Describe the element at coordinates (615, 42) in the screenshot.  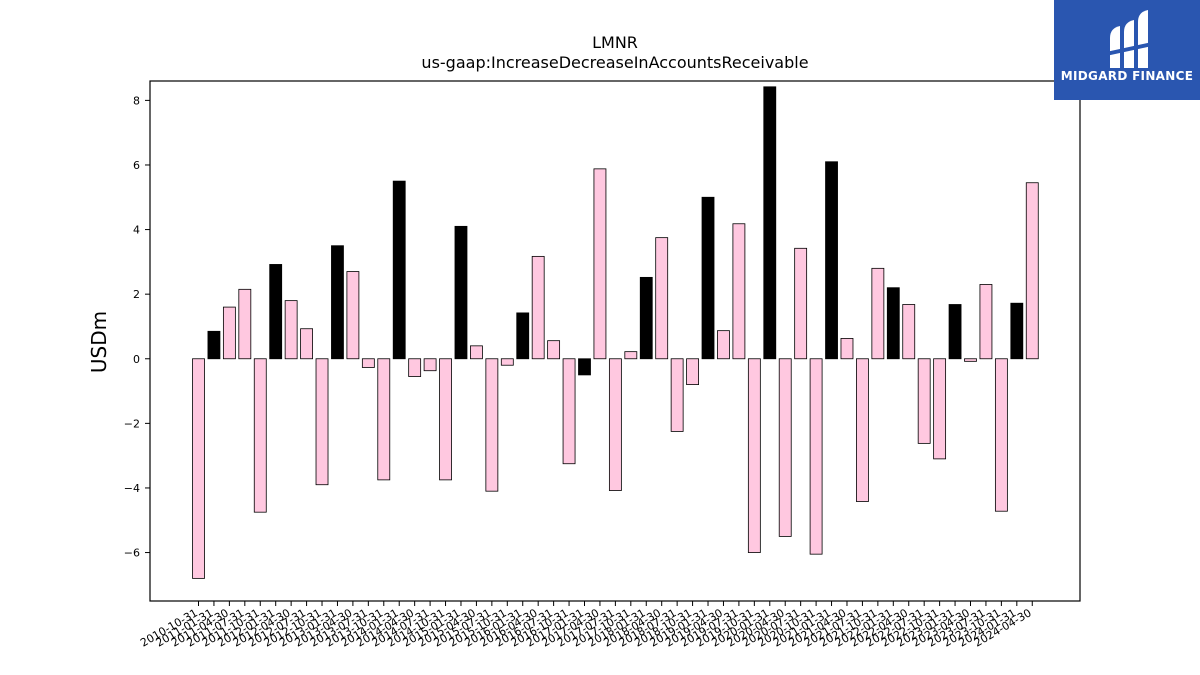
I see `chart-title: LMNR` at that location.